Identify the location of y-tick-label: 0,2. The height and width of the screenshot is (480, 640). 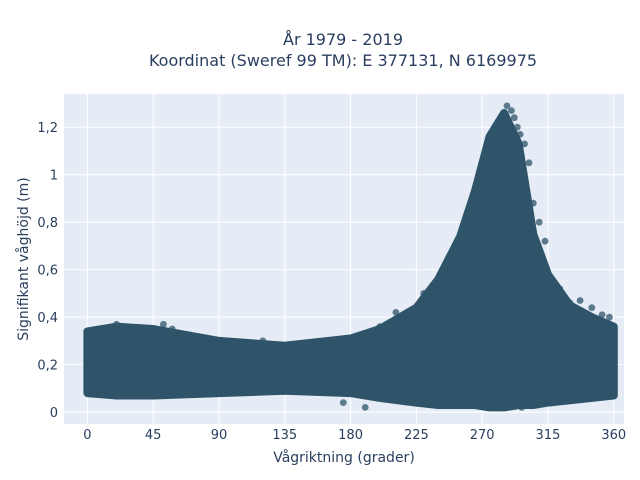
(47, 366).